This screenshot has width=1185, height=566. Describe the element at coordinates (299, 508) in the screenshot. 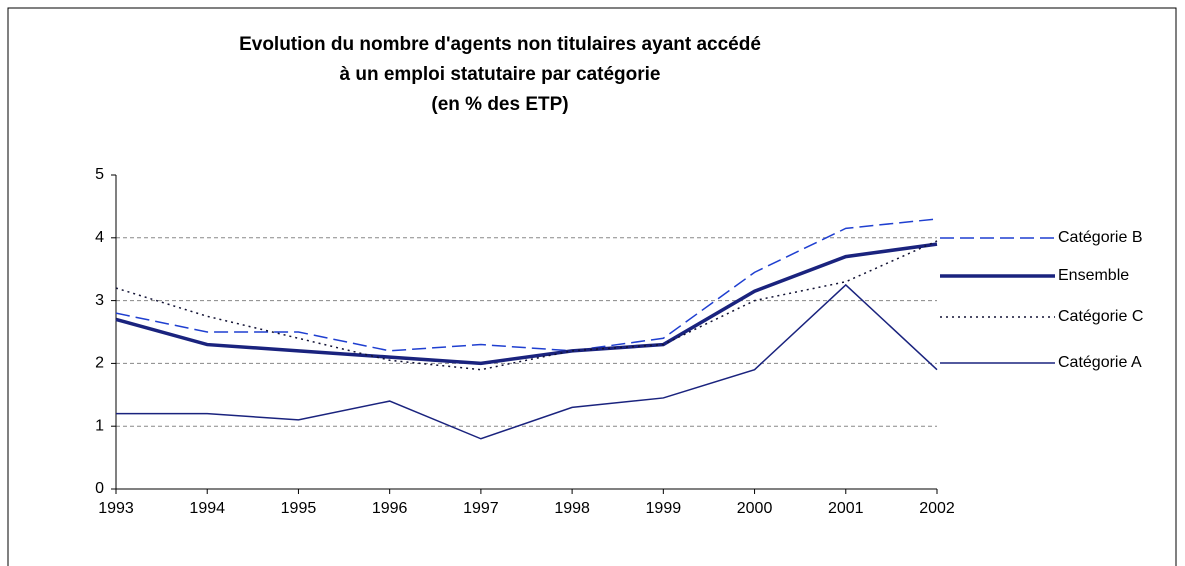

I see `x-tick-label: 1995` at that location.